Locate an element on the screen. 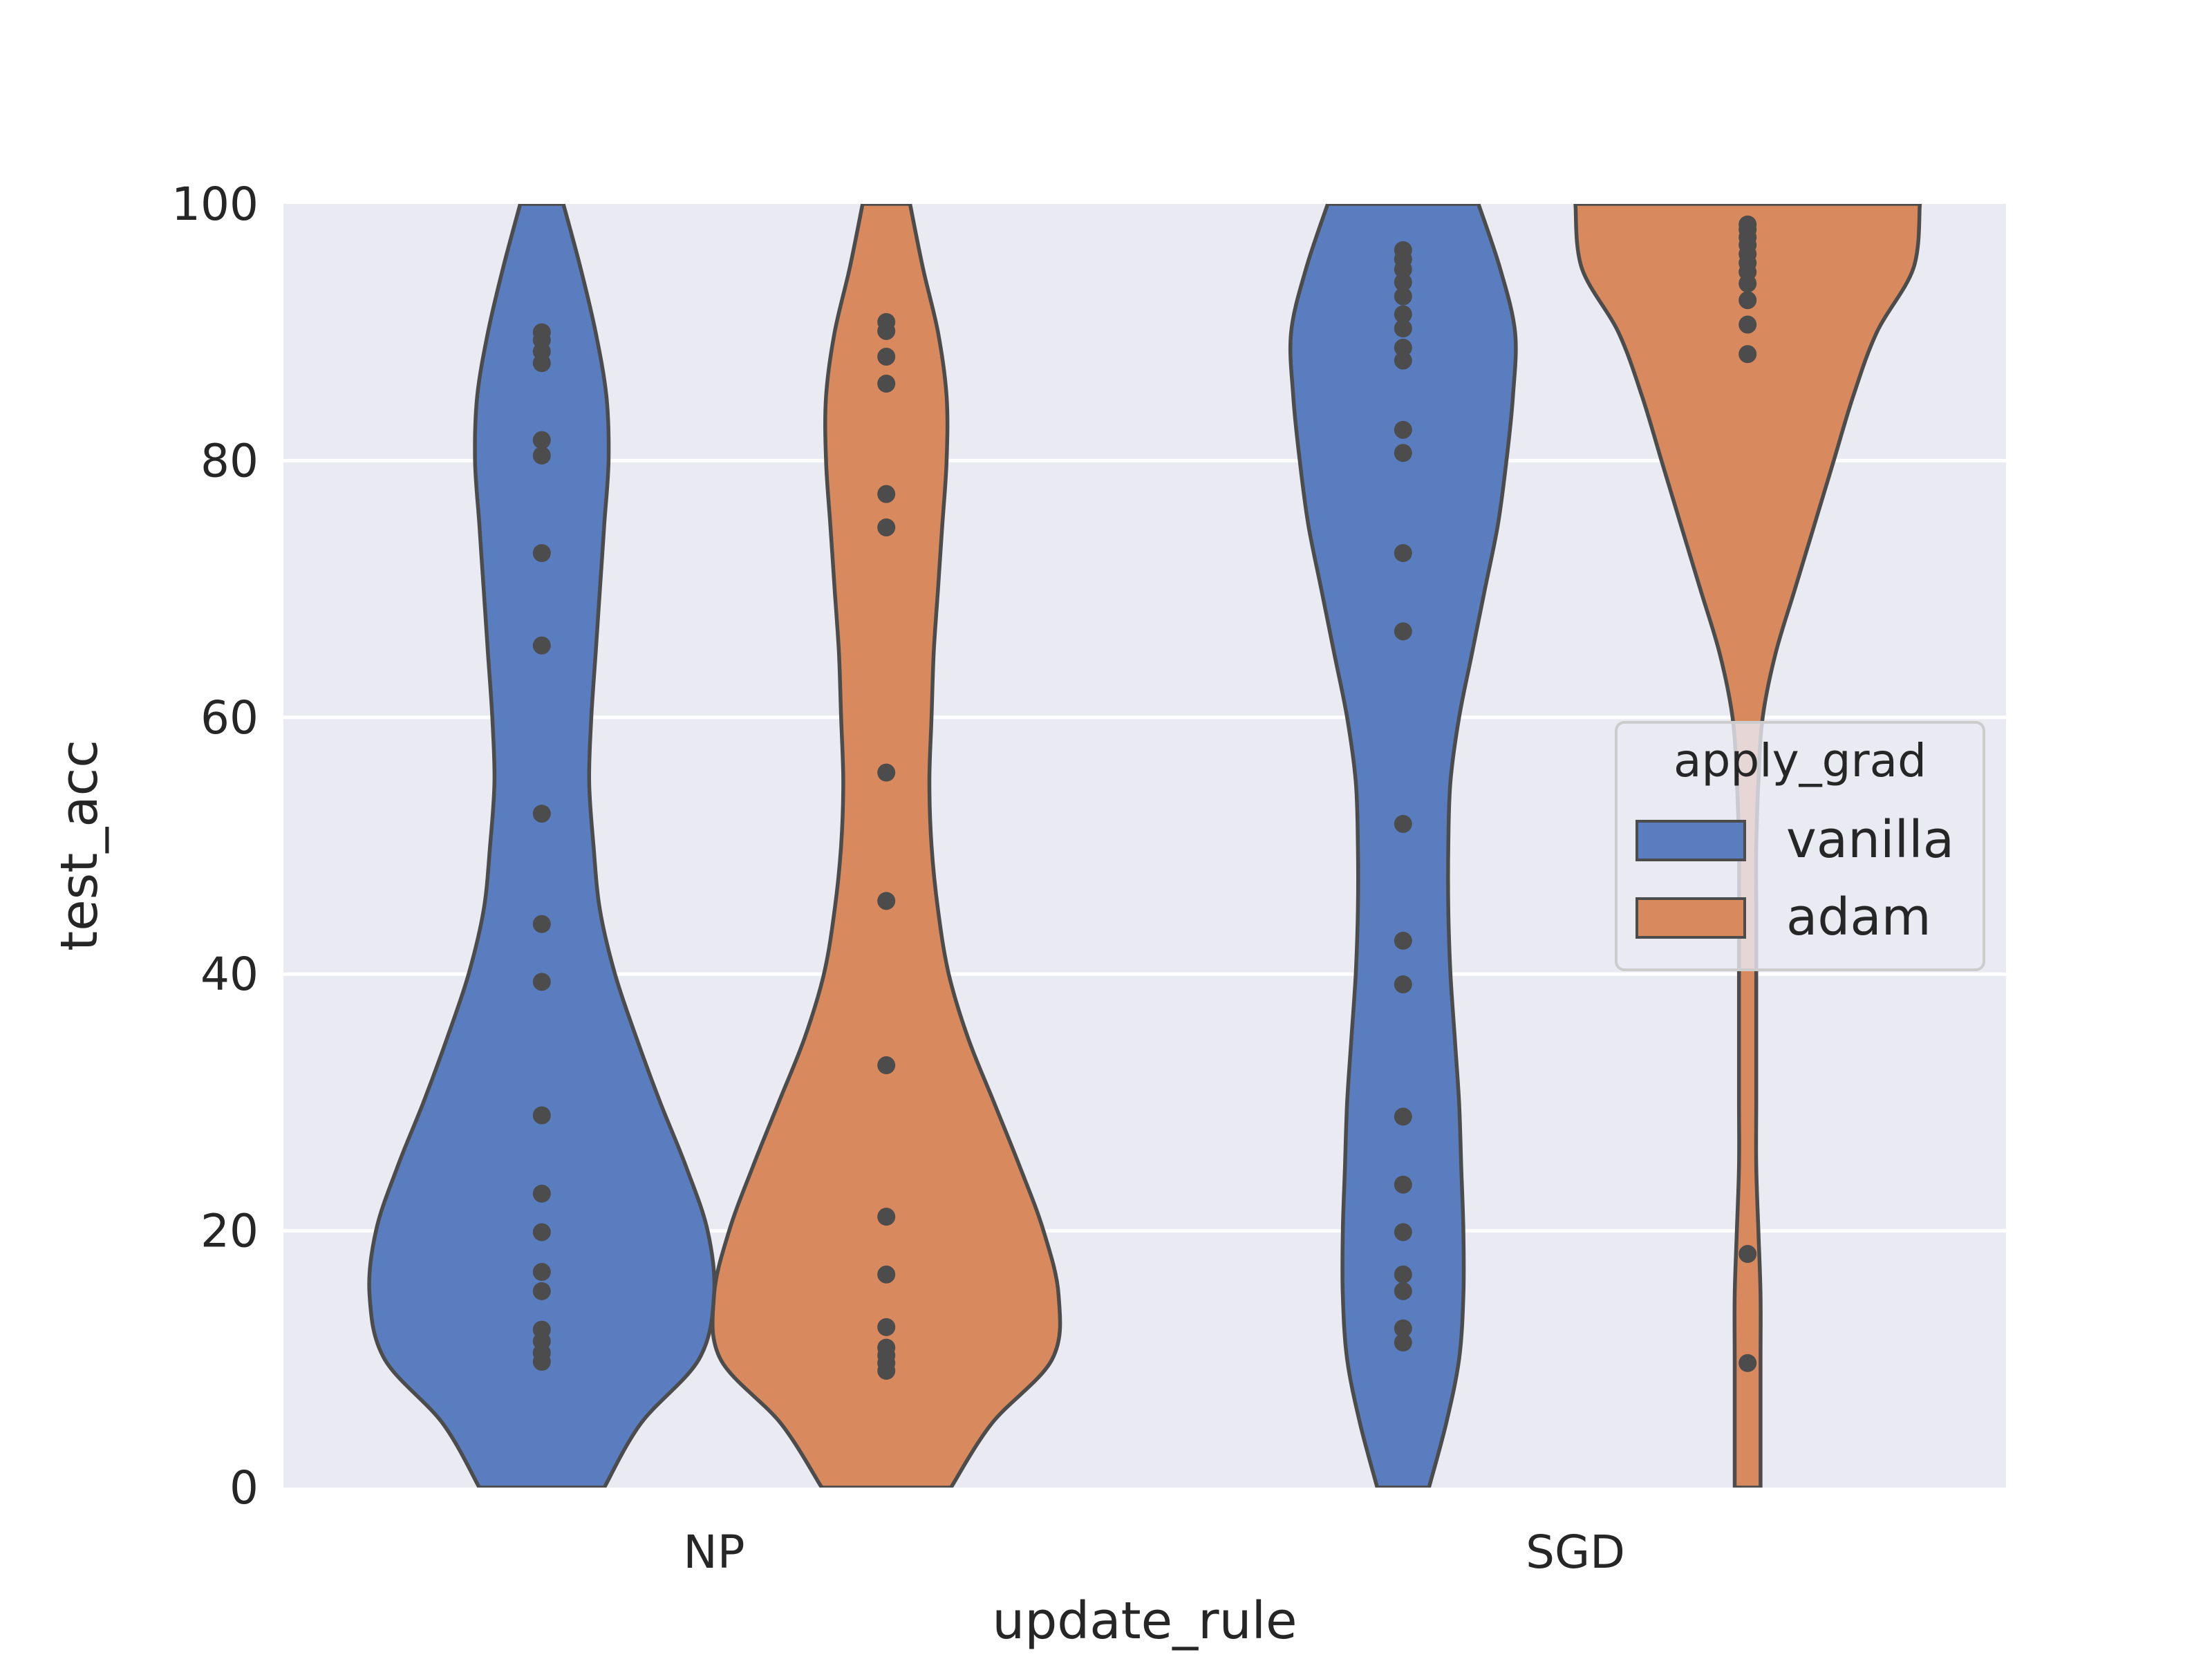 The width and height of the screenshot is (2212, 1659). y-tick-label: 60 is located at coordinates (229, 718).